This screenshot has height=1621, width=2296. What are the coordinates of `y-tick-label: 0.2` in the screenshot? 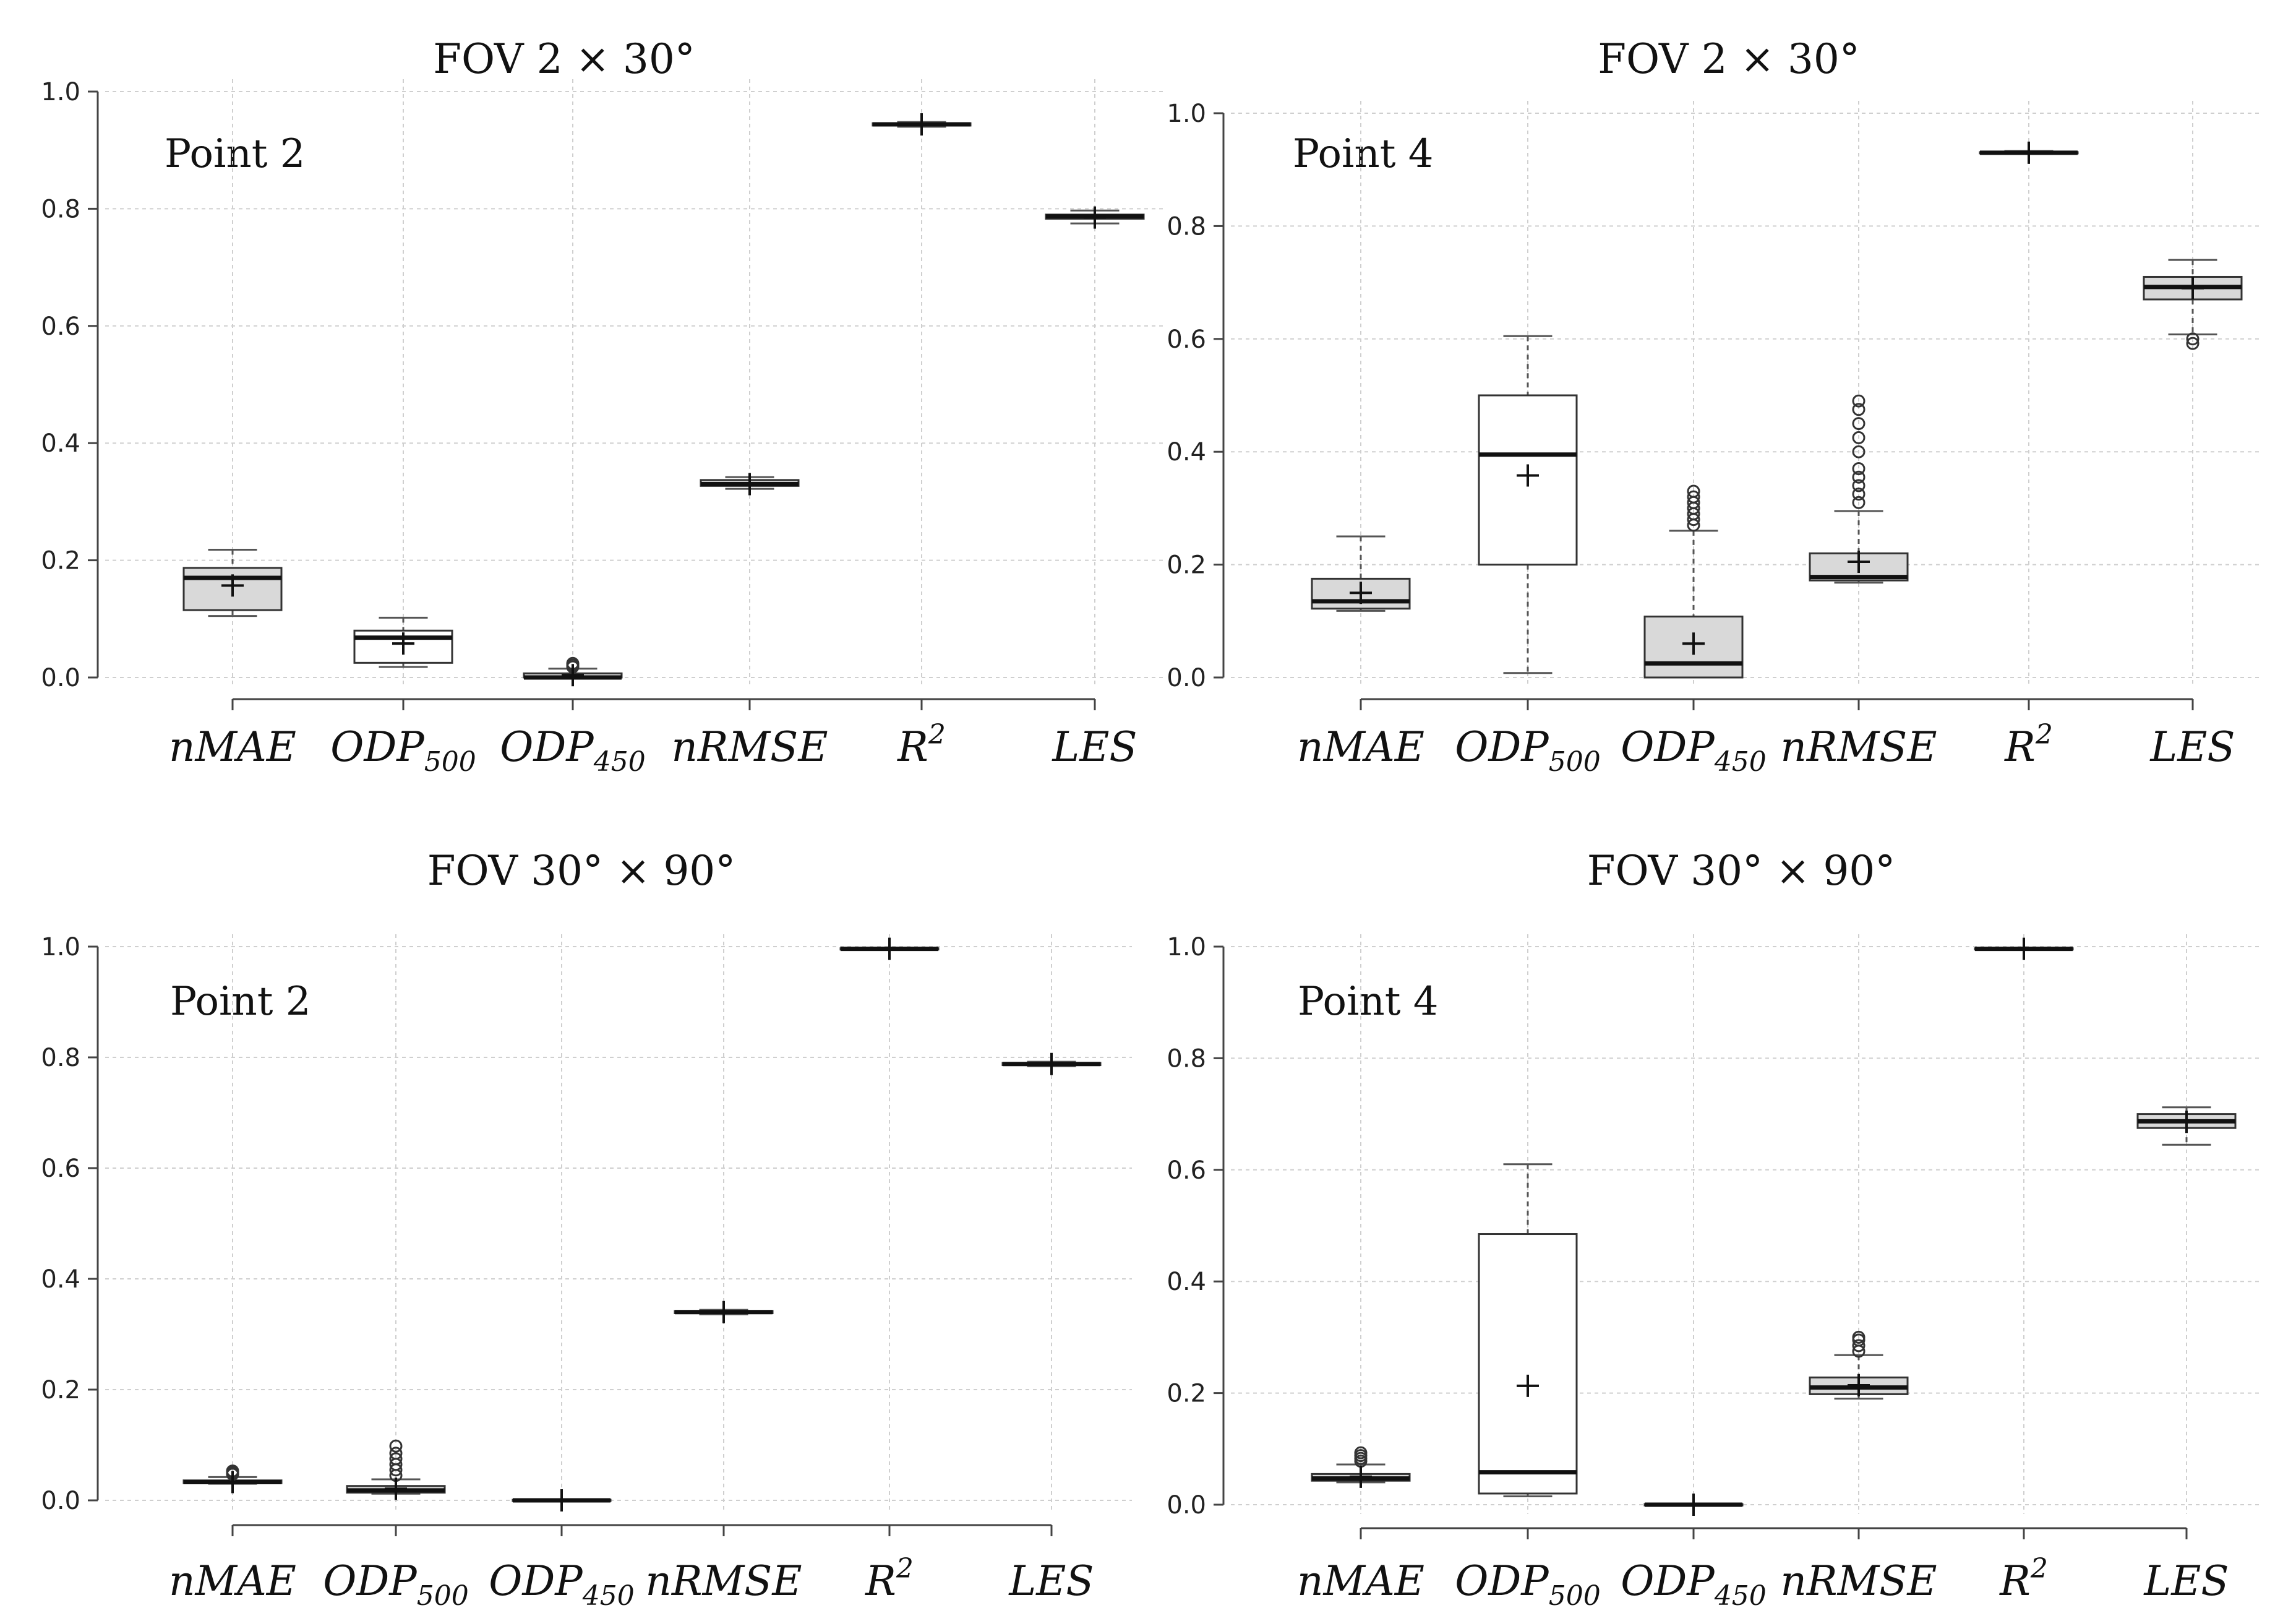 It's located at (60, 561).